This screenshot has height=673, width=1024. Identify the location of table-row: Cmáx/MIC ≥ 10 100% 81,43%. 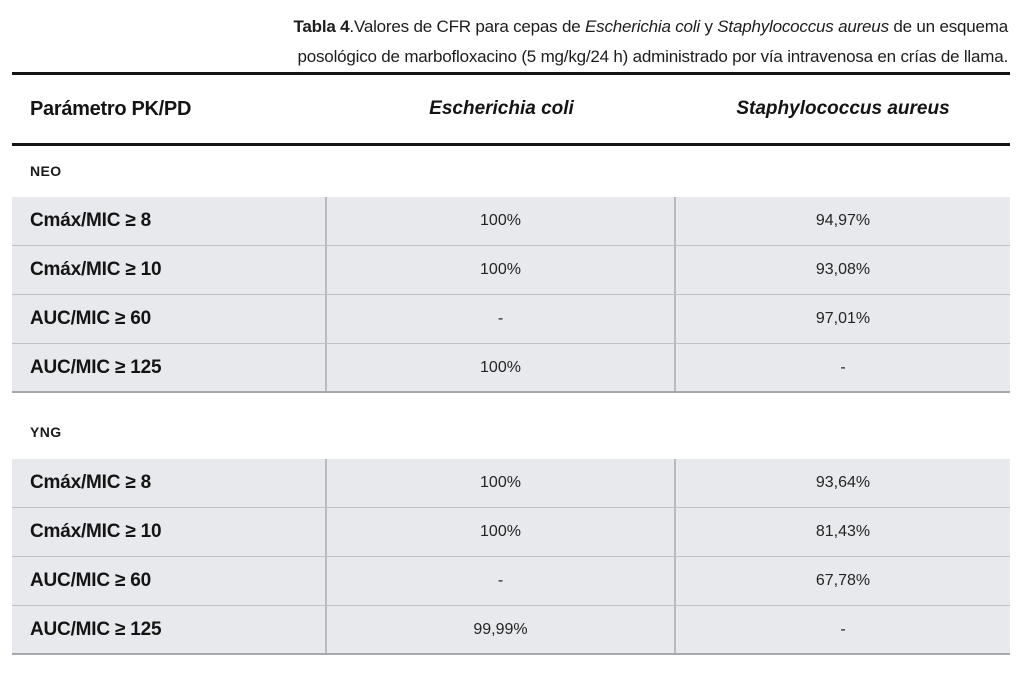
(511, 532).